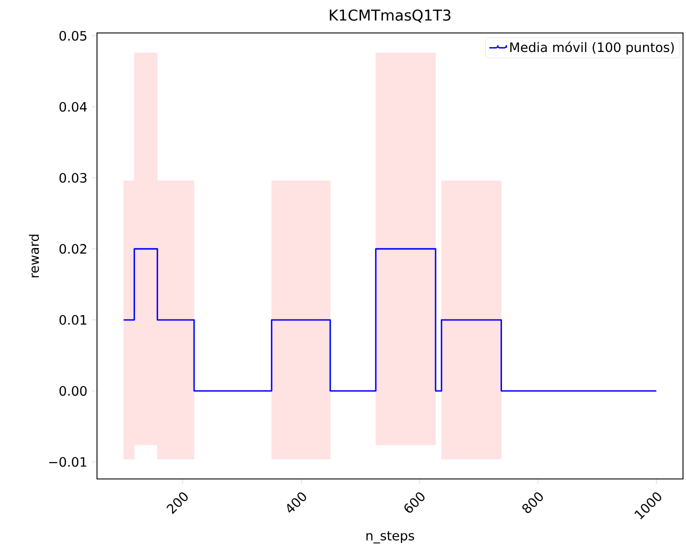 This screenshot has width=686, height=558. What do you see at coordinates (73, 320) in the screenshot?
I see `y-tick-label: 0.01` at bounding box center [73, 320].